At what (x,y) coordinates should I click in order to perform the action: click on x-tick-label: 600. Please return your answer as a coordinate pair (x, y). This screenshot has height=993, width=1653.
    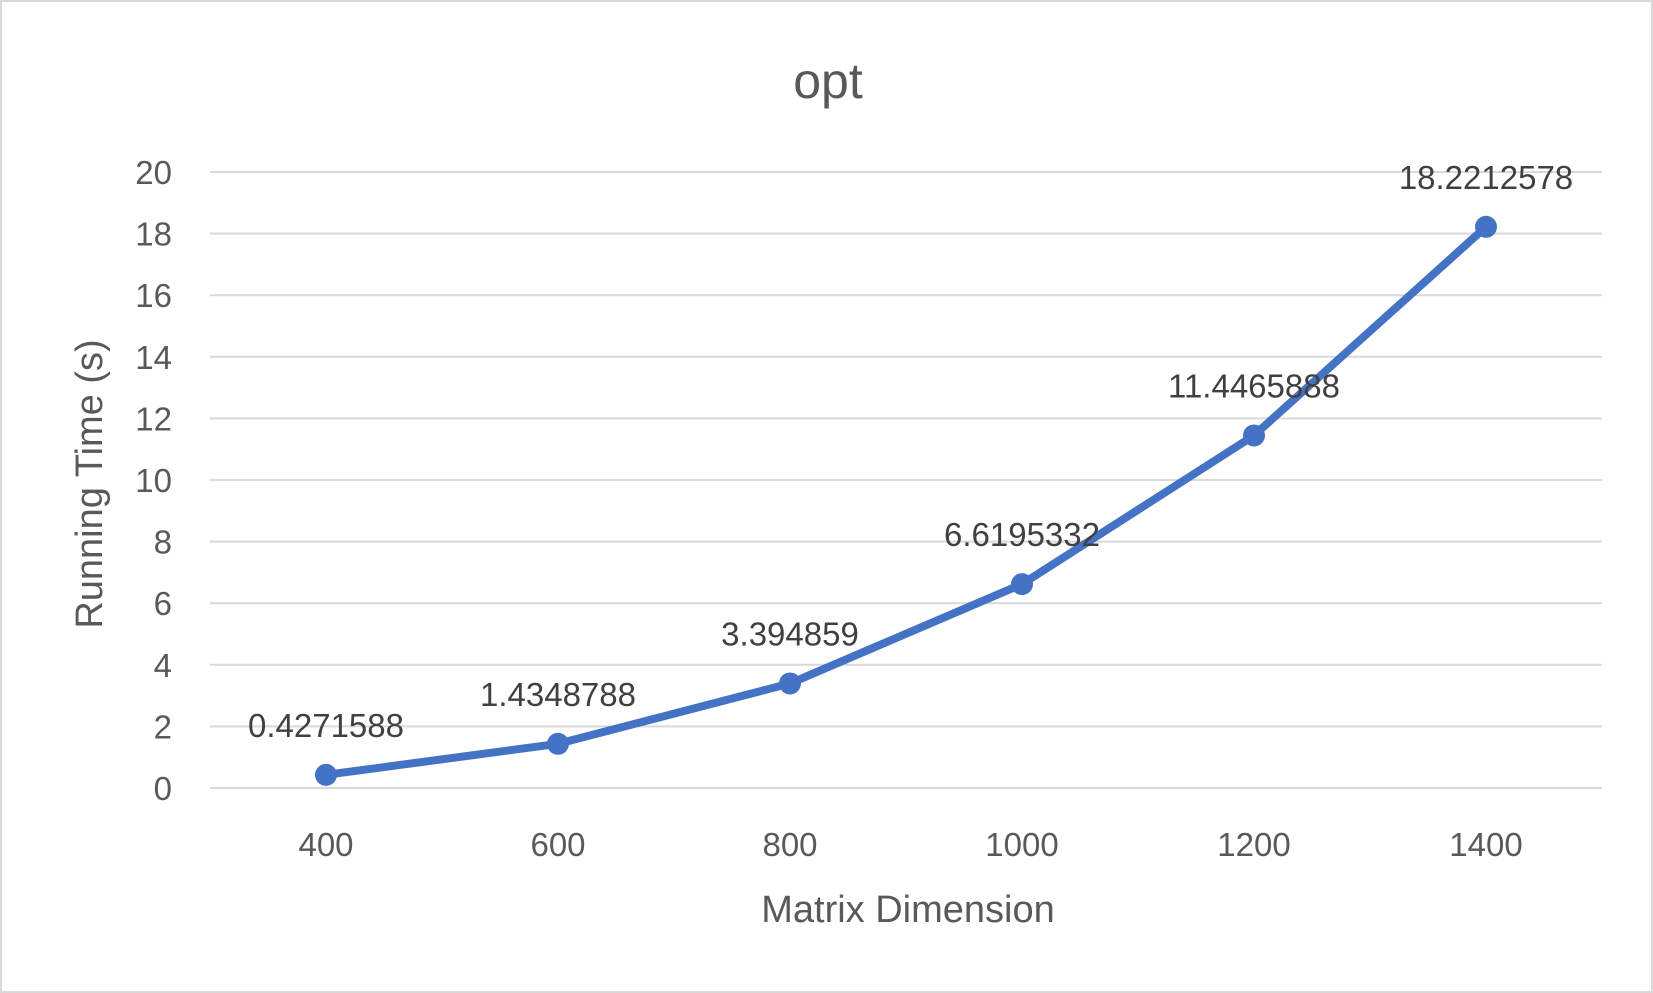
    Looking at the image, I should click on (557, 844).